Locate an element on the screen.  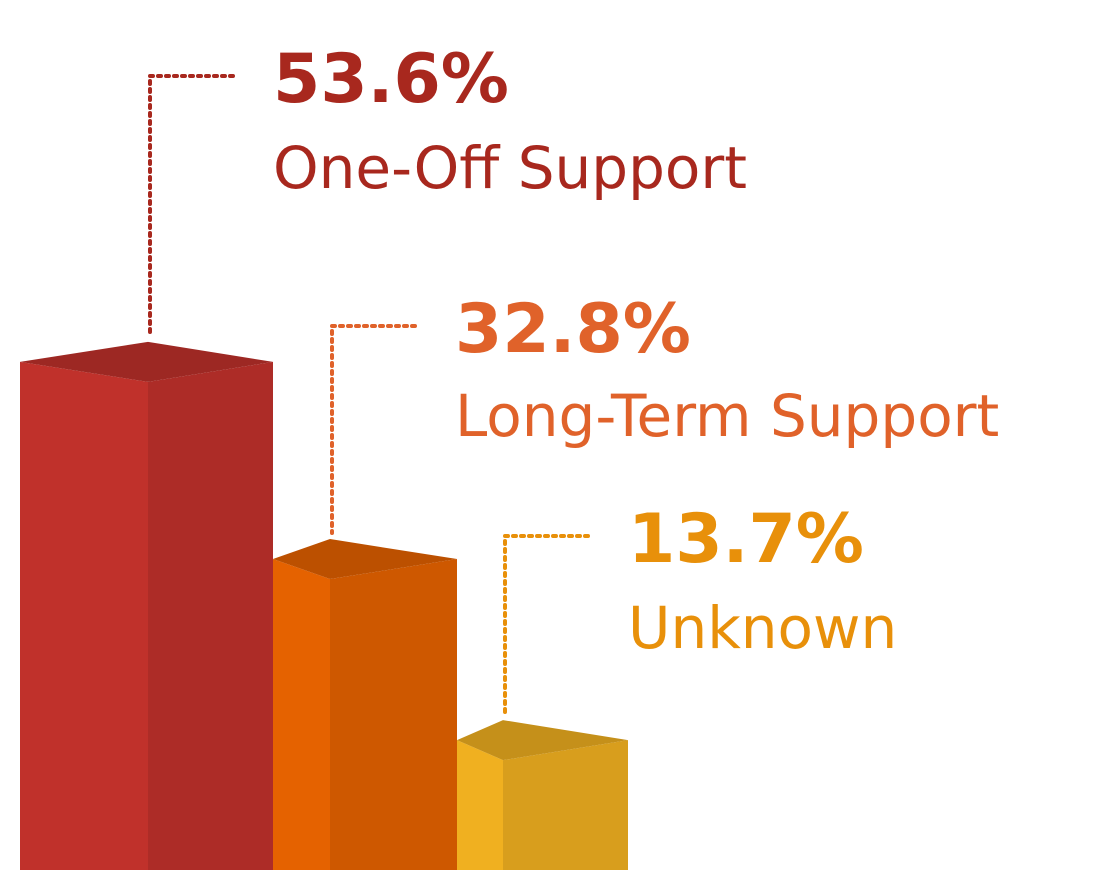
value-label: 13.7% is located at coordinates (746, 539).